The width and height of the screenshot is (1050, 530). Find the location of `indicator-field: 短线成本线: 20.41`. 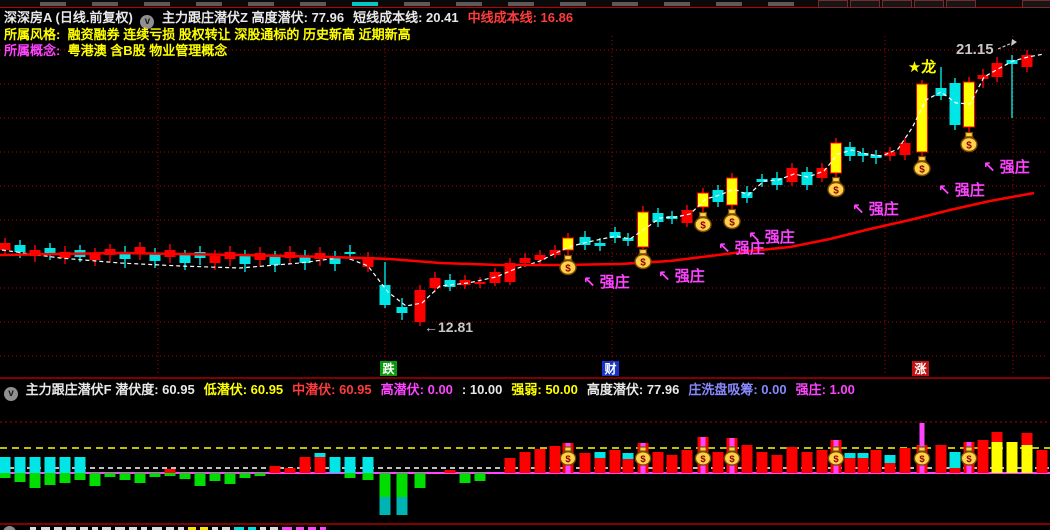

indicator-field: 短线成本线: 20.41 is located at coordinates (406, 17).